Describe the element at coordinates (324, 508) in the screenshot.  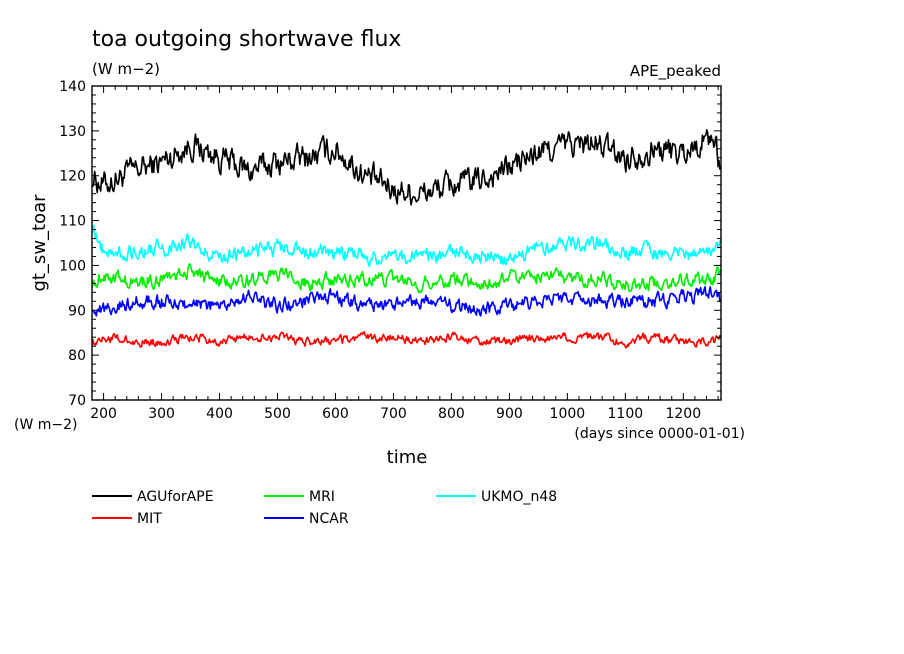
I see `legend: AGUforAPE MIT MRI NCAR UKMO_n48` at that location.